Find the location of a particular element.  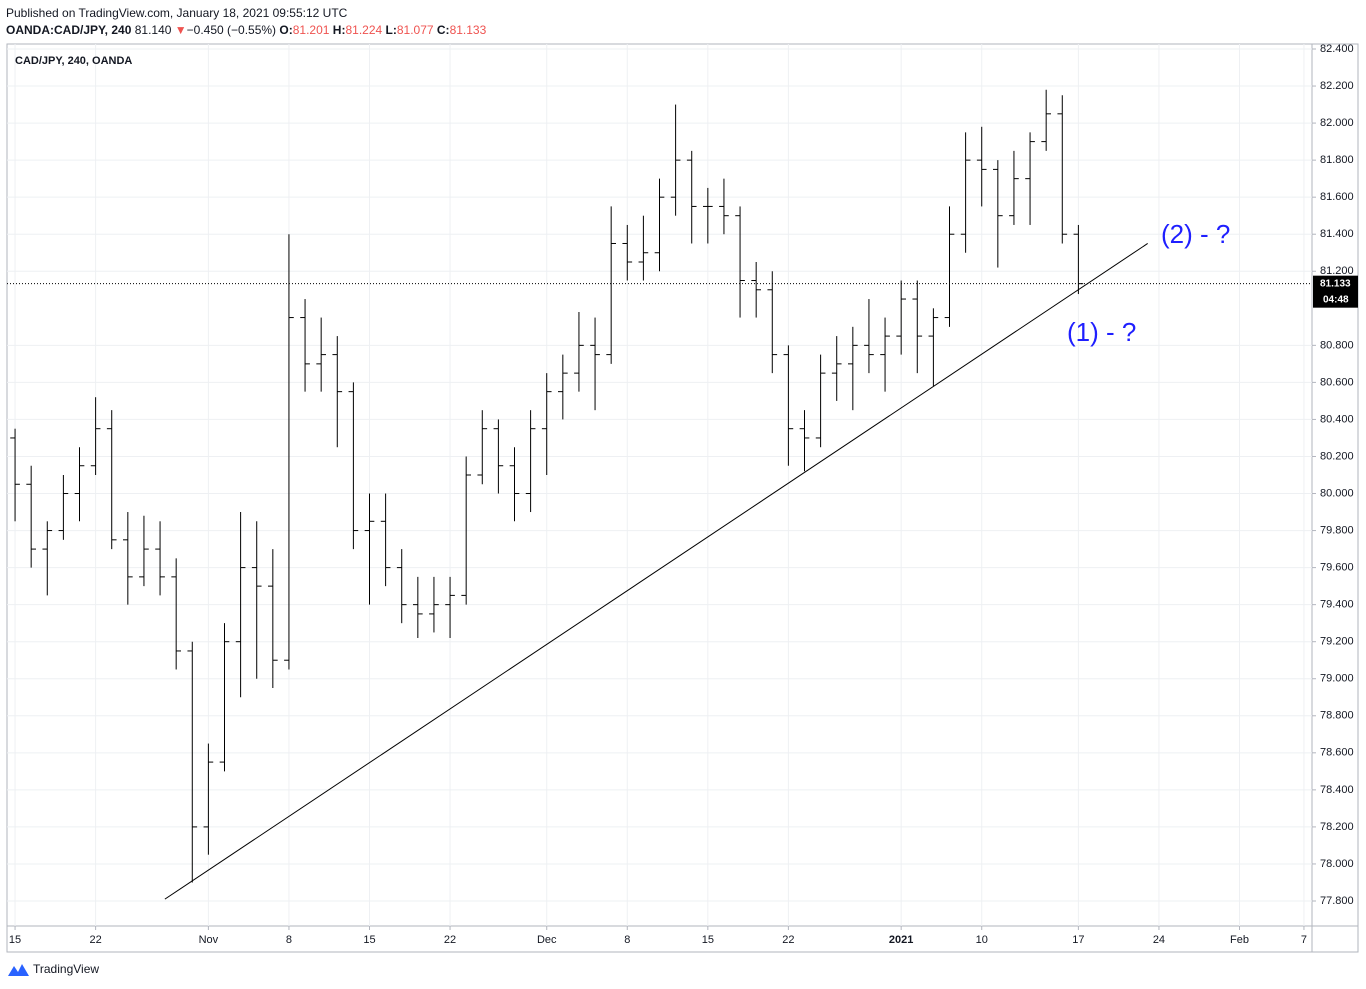

x-tick-label: Feb is located at coordinates (1239, 940).